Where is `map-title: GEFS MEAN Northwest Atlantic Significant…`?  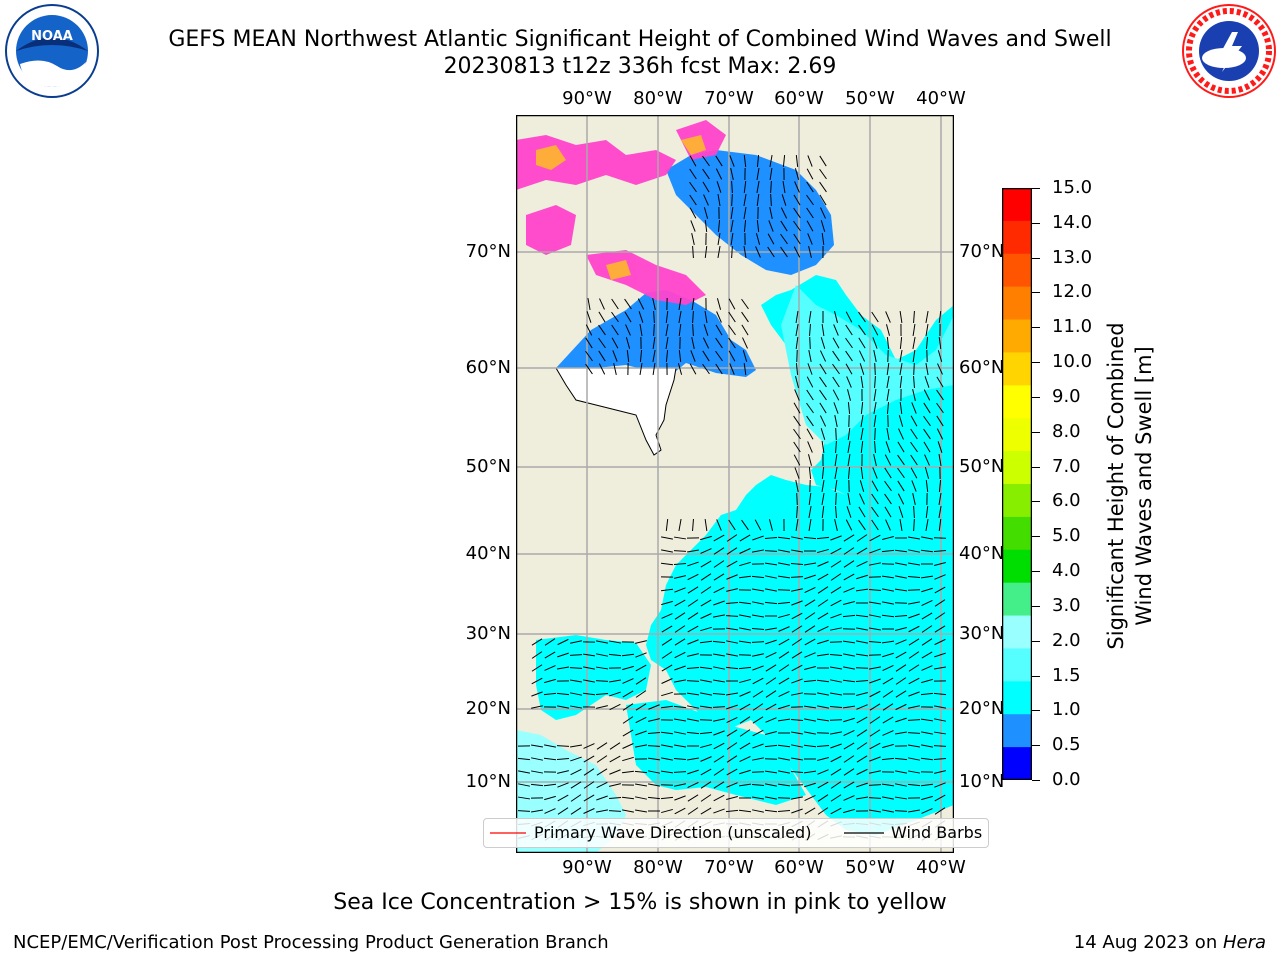
map-title: GEFS MEAN Northwest Atlantic Significant… is located at coordinates (640, 39).